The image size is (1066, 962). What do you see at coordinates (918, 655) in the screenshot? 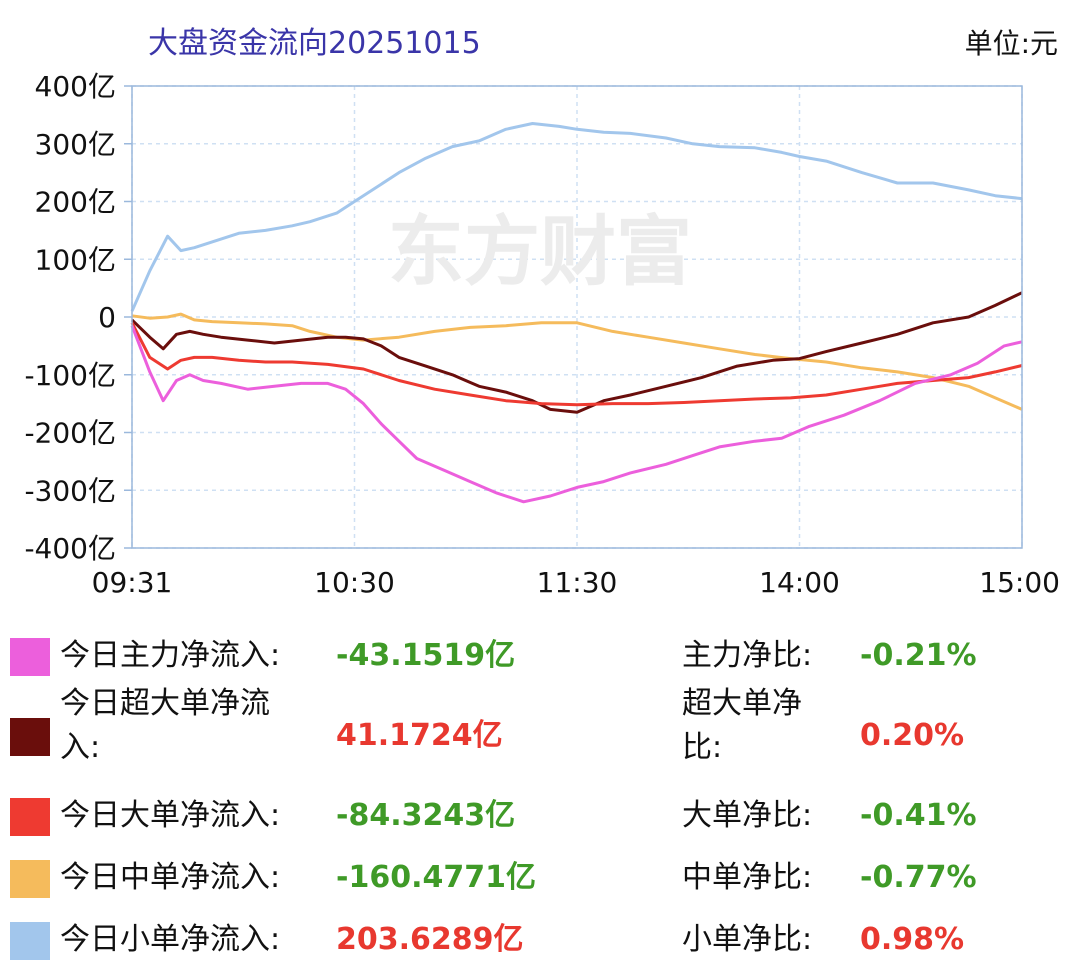
I see `ratio-value: -0.21%` at bounding box center [918, 655].